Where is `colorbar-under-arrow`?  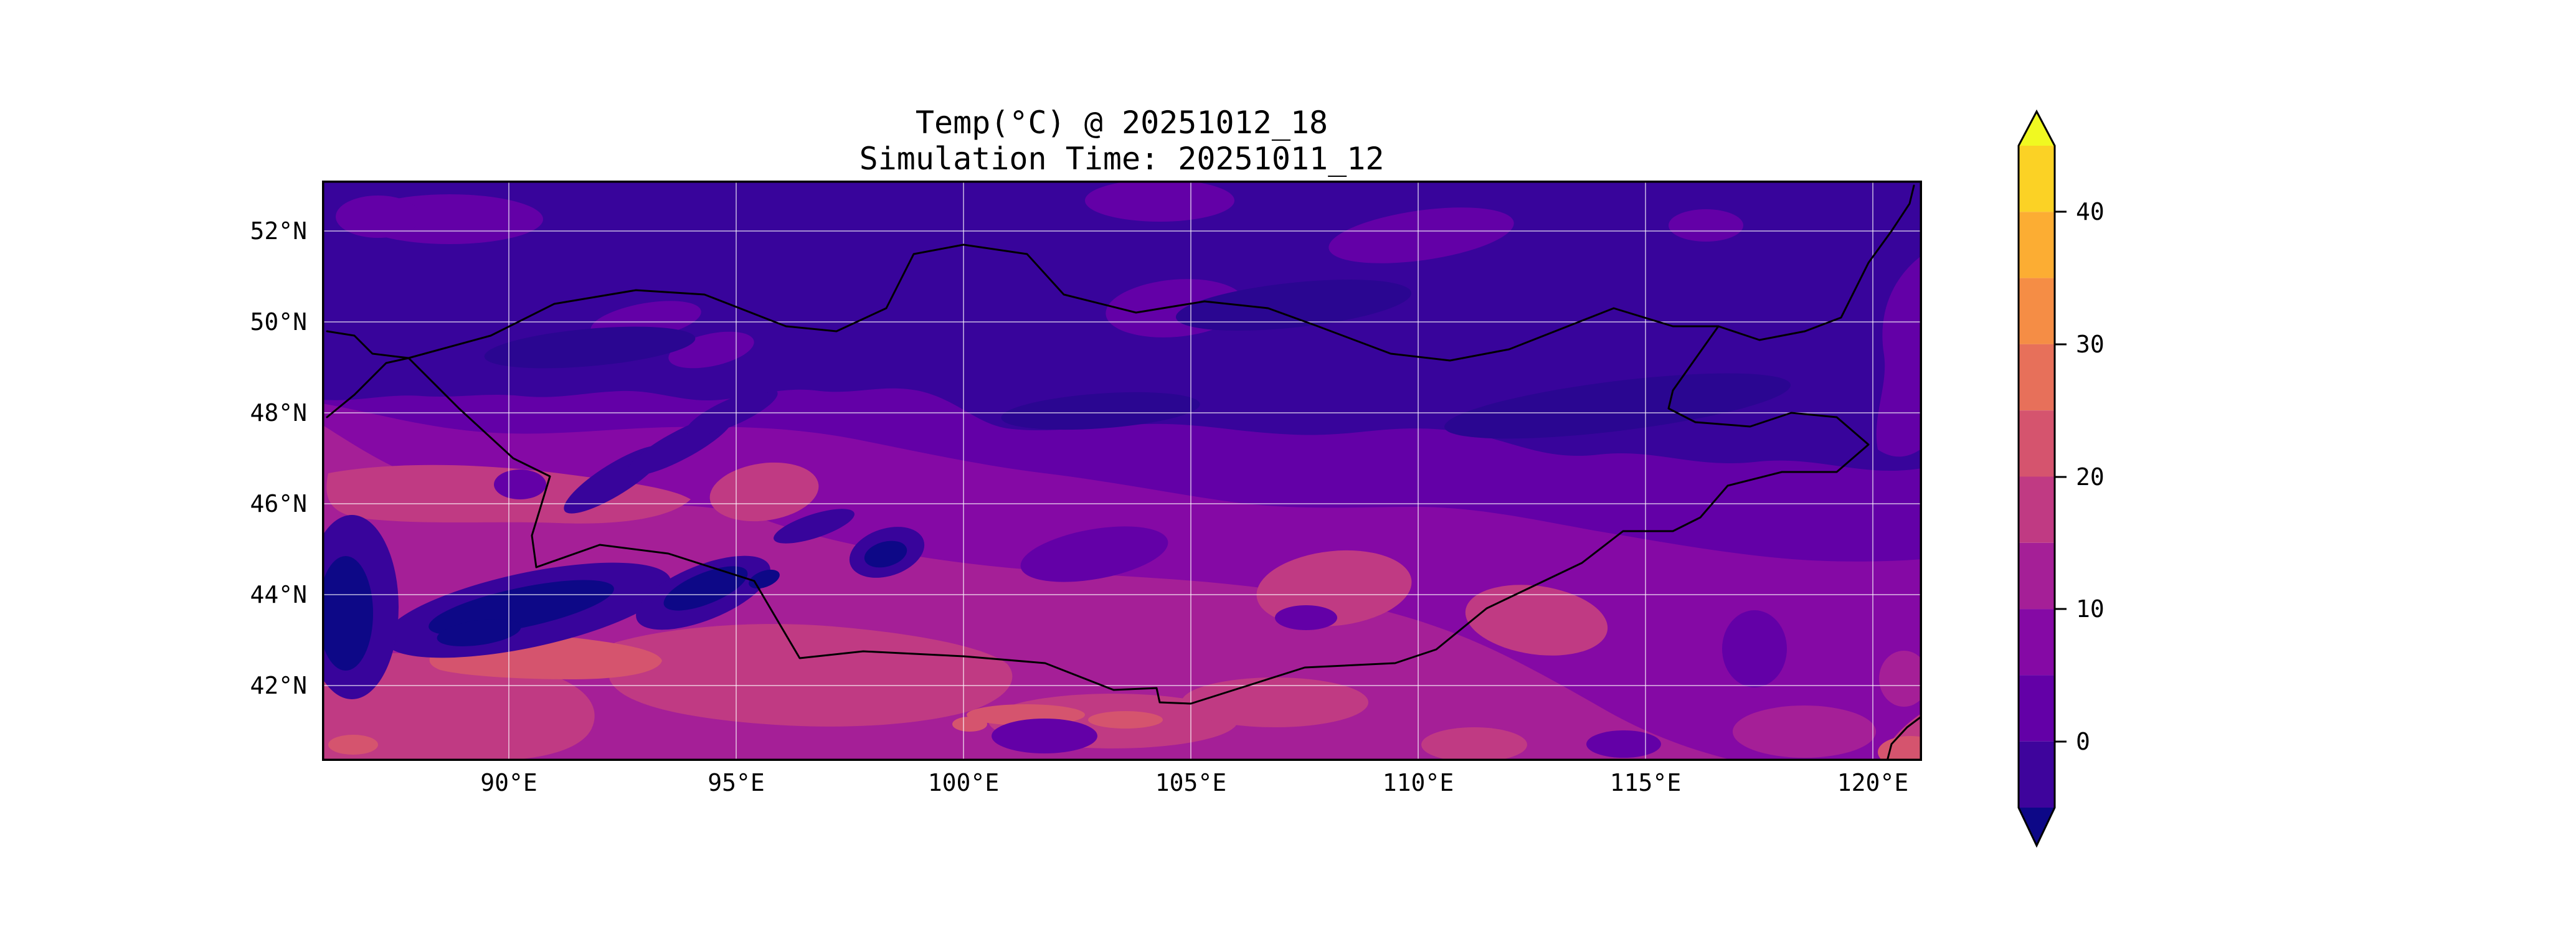 colorbar-under-arrow is located at coordinates (2037, 827).